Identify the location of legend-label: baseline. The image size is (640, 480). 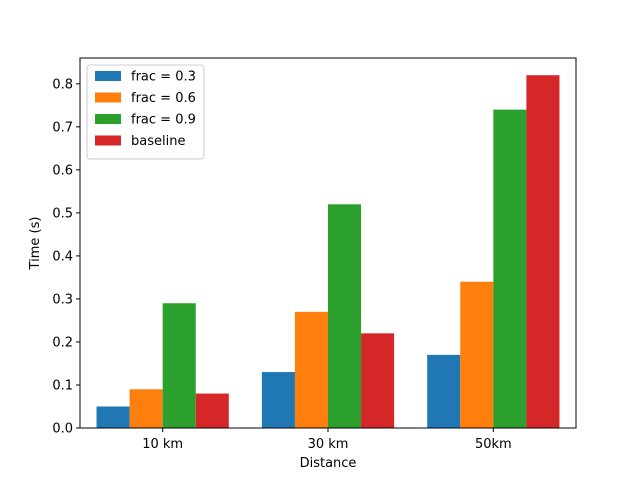
(158, 141).